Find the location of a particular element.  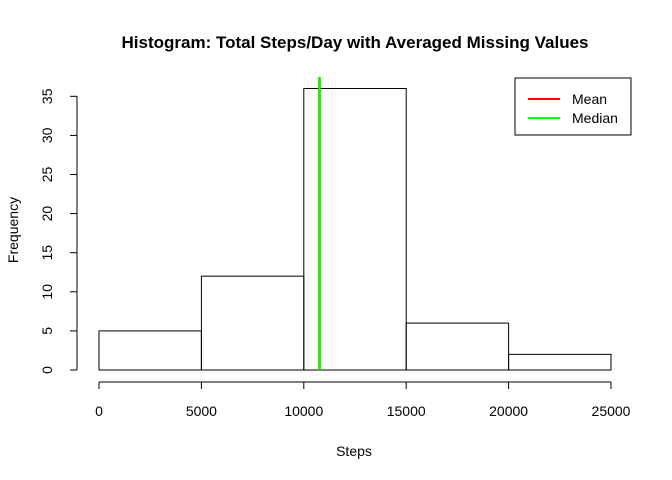

legend: Mean Median is located at coordinates (573, 106).